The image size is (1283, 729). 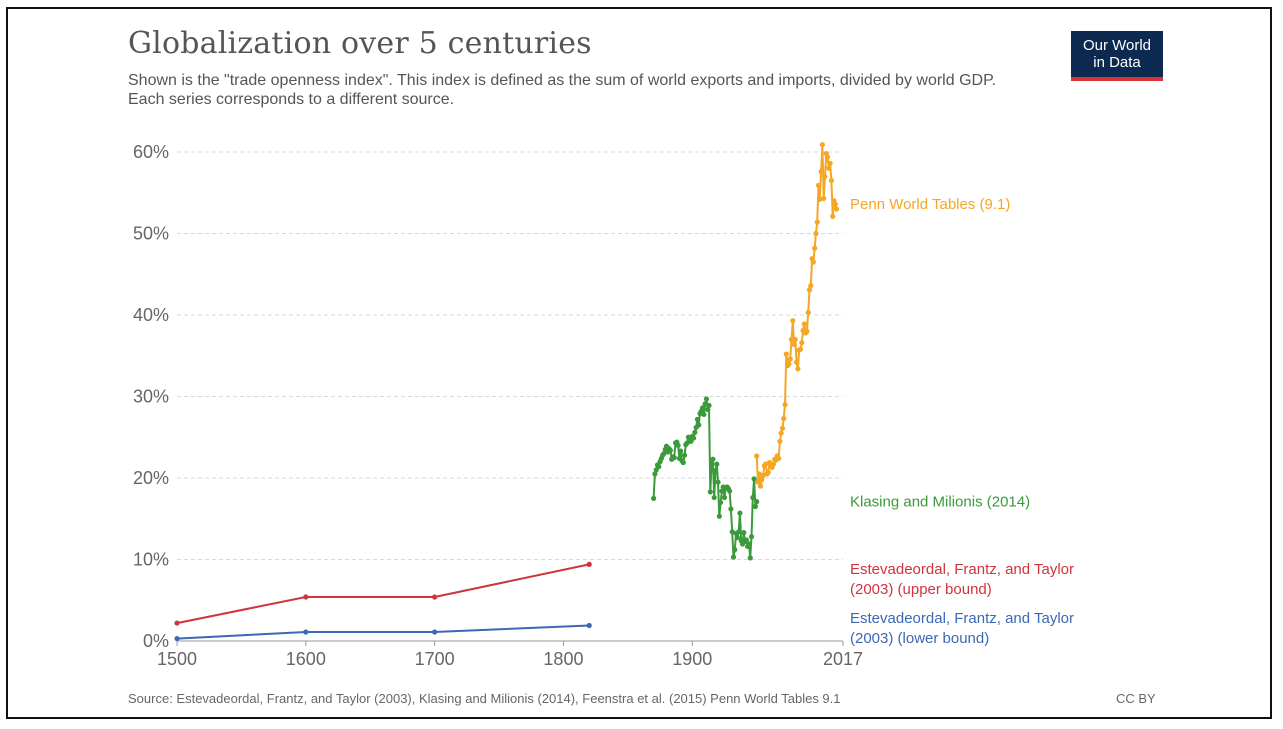 What do you see at coordinates (1117, 45) in the screenshot?
I see `logo-line-1: Our World` at bounding box center [1117, 45].